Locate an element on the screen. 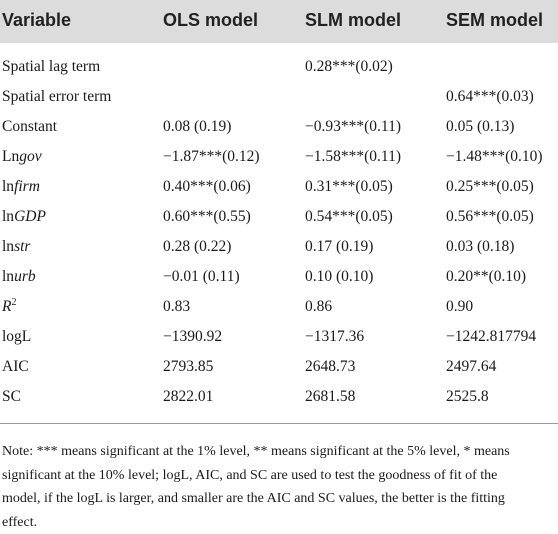 This screenshot has width=558, height=534. ols-value: −1390.92 is located at coordinates (192, 337).